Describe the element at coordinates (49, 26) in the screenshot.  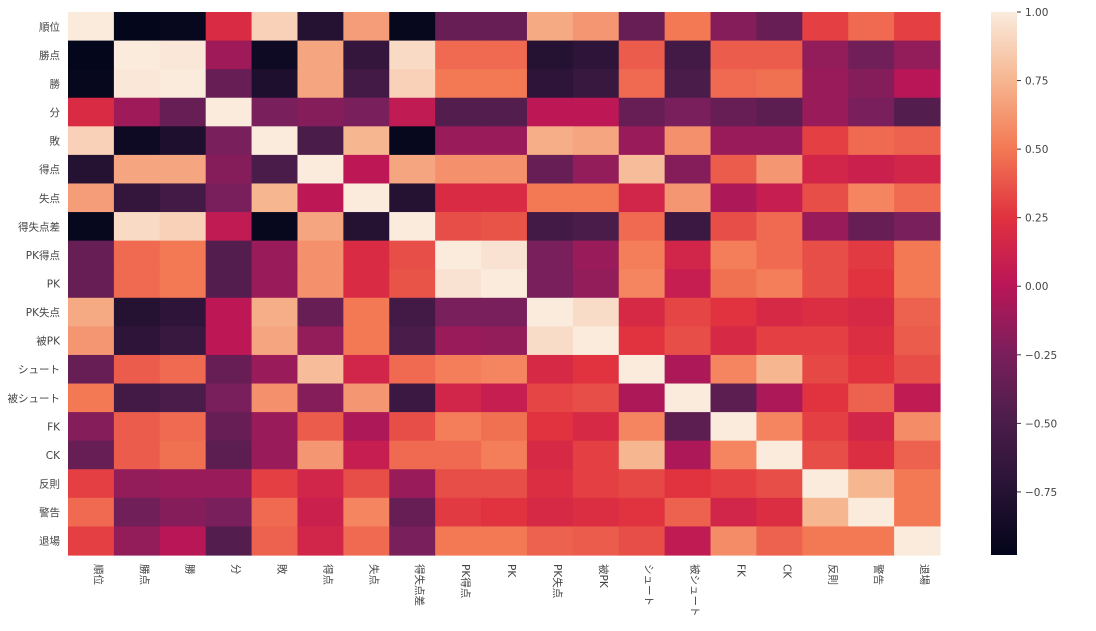
I see `y-tick-label: 順位` at that location.